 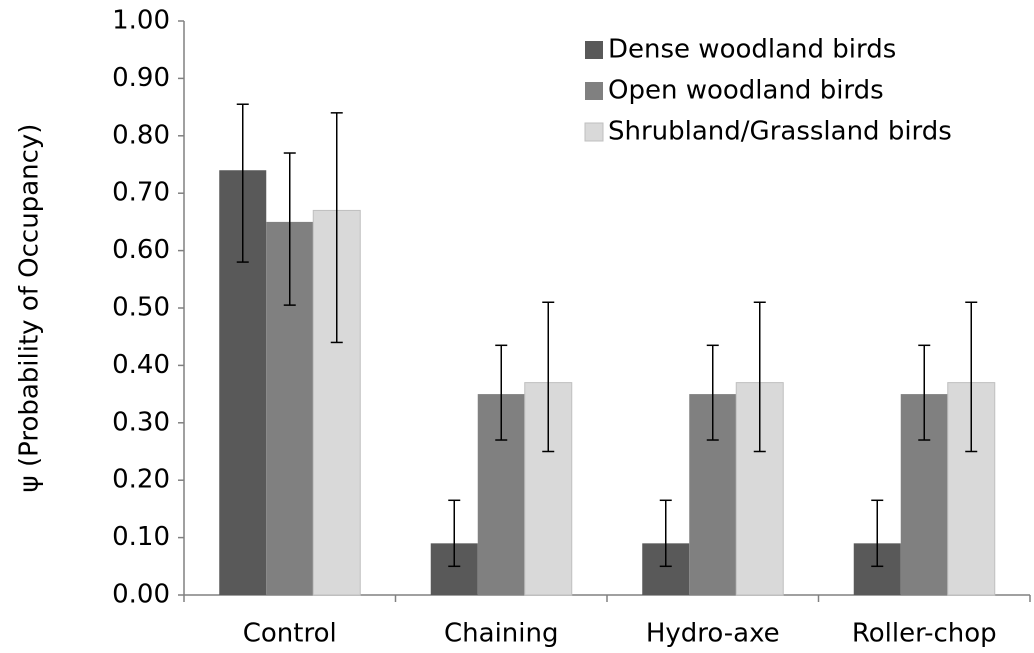 What do you see at coordinates (141, 595) in the screenshot?
I see `y-tick-label: 0.00` at bounding box center [141, 595].